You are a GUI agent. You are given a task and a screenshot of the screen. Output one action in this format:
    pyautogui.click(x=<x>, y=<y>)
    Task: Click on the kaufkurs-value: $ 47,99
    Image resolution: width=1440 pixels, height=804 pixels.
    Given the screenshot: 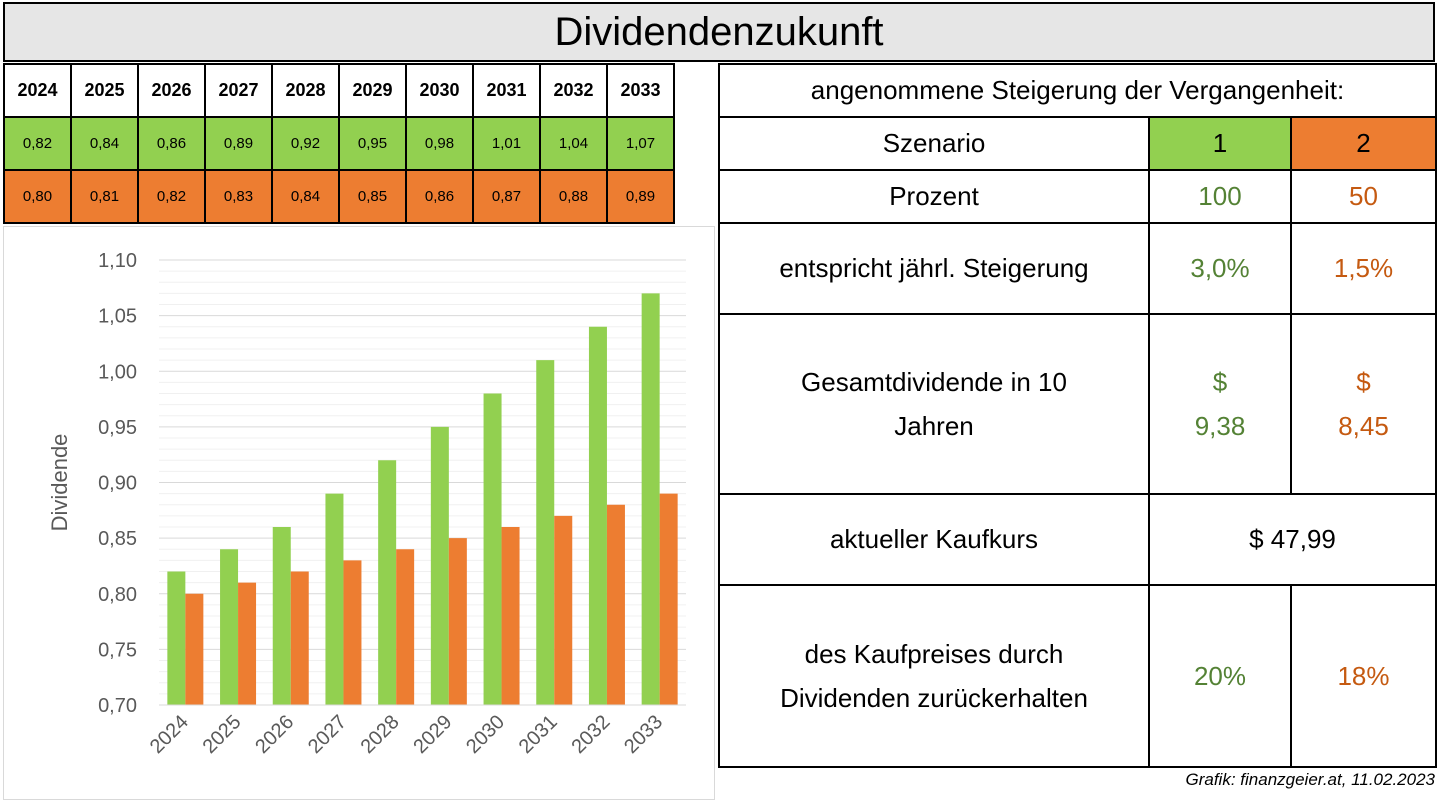 What is the action you would take?
    pyautogui.click(x=1292, y=539)
    